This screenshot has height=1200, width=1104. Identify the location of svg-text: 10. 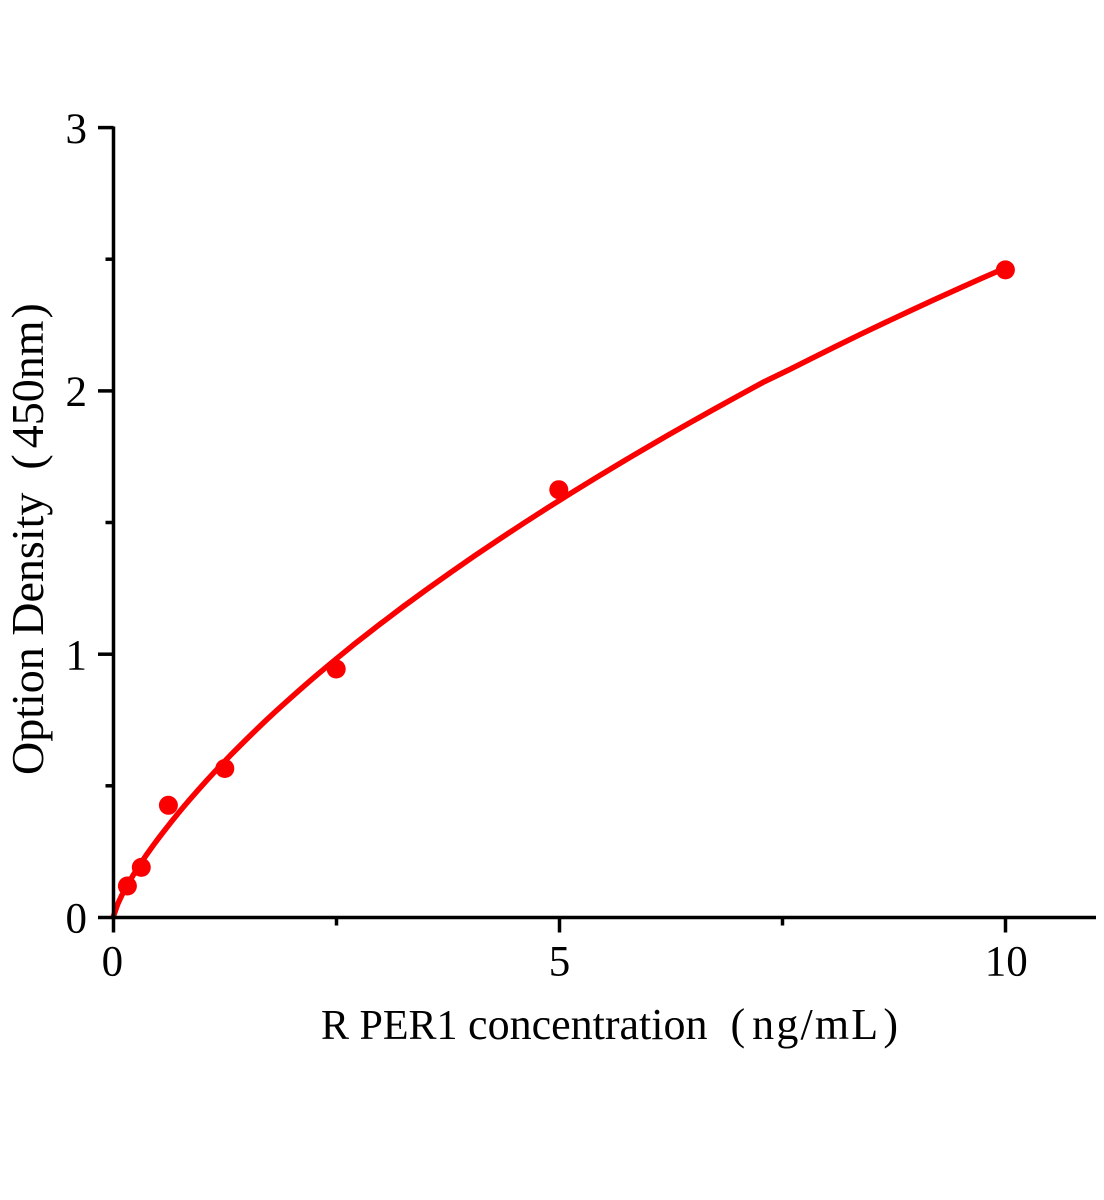
(1006, 962).